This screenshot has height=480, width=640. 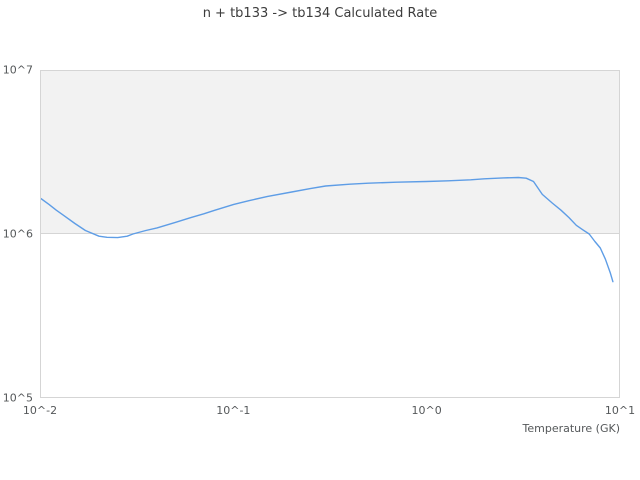 What do you see at coordinates (571, 428) in the screenshot?
I see `x-axis-title: Temperature (GK)` at bounding box center [571, 428].